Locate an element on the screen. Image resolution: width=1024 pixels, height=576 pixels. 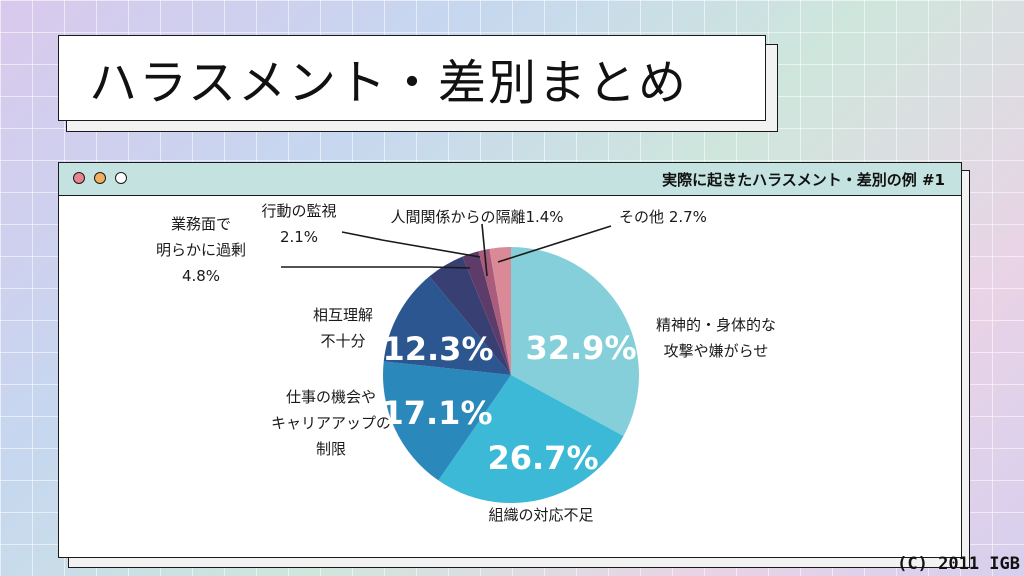
title-card: ハラスメント・差別まとめ is located at coordinates (412, 78).